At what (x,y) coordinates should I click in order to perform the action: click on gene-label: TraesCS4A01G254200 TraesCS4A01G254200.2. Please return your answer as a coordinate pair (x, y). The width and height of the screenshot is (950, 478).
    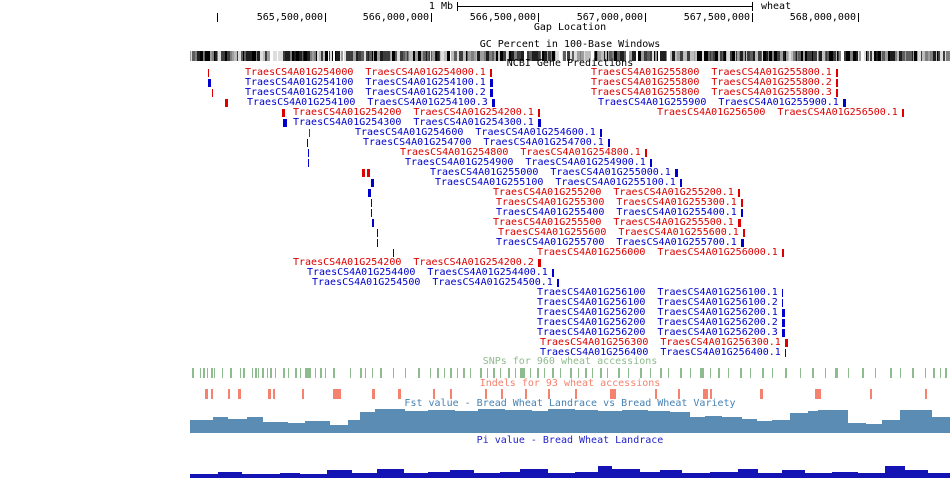
    Looking at the image, I should click on (413, 262).